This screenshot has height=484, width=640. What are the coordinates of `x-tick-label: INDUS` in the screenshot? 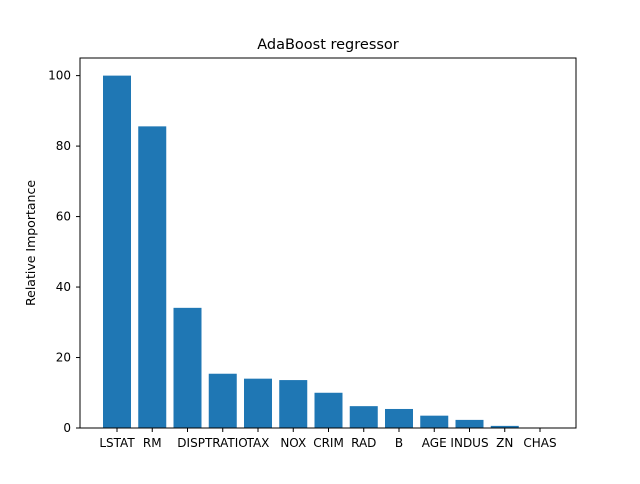 It's located at (469, 443).